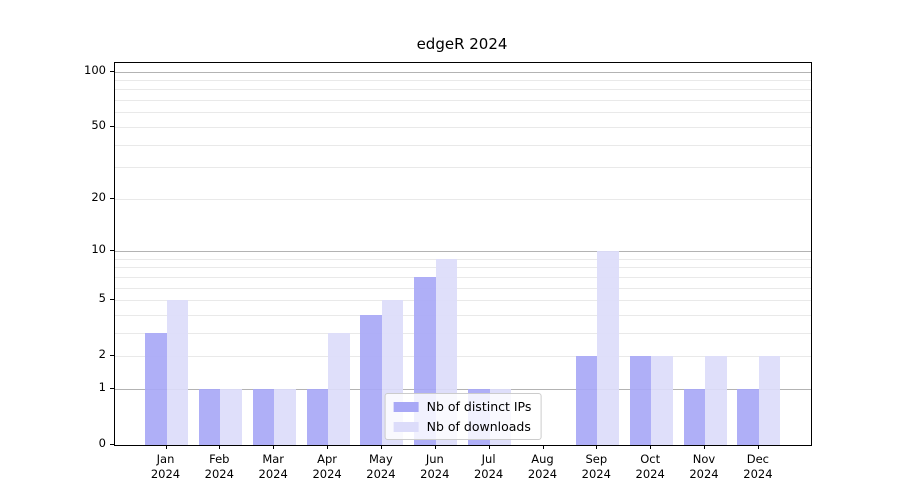 This screenshot has width=900, height=500. Describe the element at coordinates (263, 416) in the screenshot. I see `bar-mar-ips` at that location.